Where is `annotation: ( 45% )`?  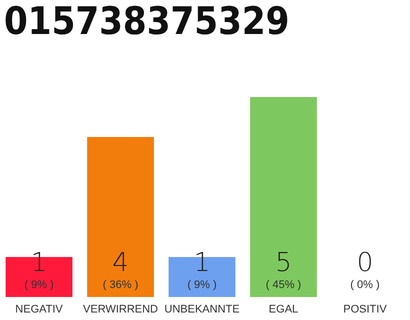 annotation: ( 45% ) is located at coordinates (284, 285).